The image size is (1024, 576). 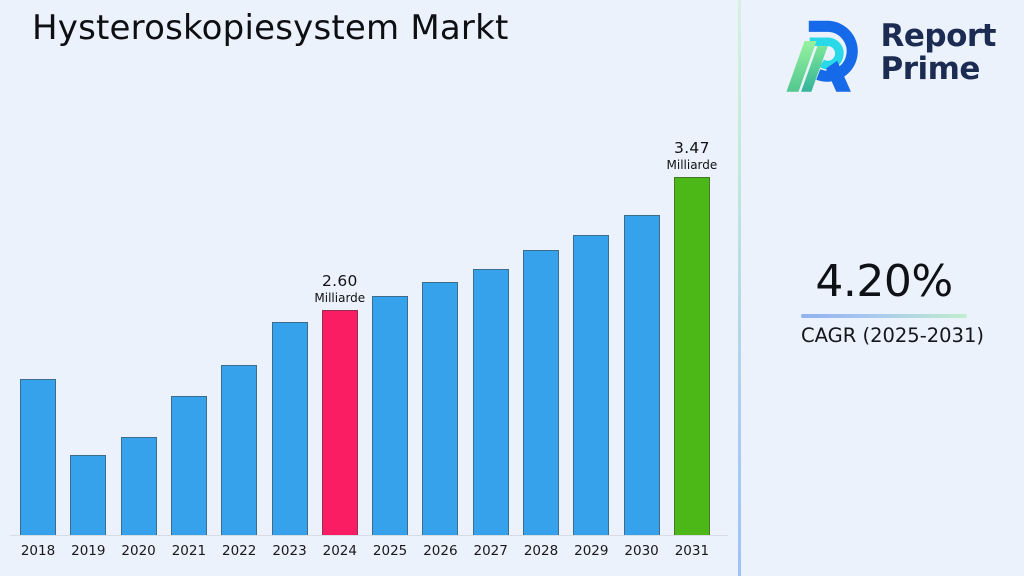 I want to click on bar-2018, so click(x=38, y=457).